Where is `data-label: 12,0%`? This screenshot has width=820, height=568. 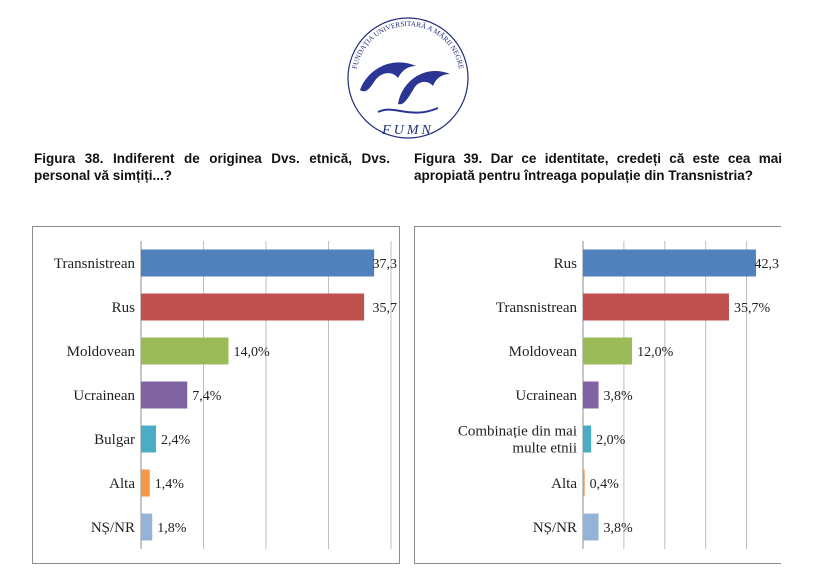
data-label: 12,0% is located at coordinates (655, 352).